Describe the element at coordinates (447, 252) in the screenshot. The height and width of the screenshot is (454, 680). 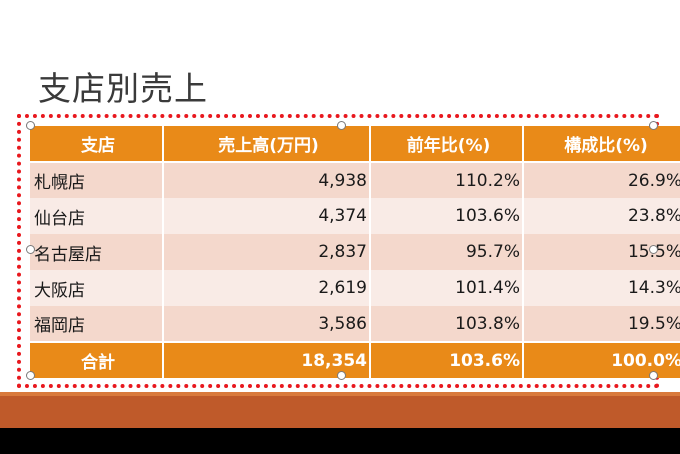
I see `yoy-cell: 95.7%` at that location.